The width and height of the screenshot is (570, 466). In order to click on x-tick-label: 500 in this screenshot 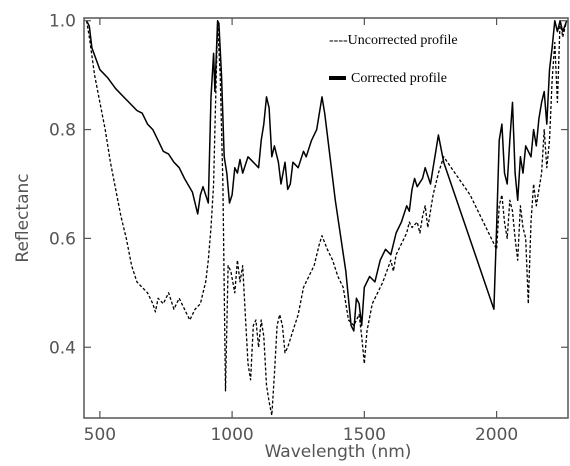, I will do `click(100, 435)`.